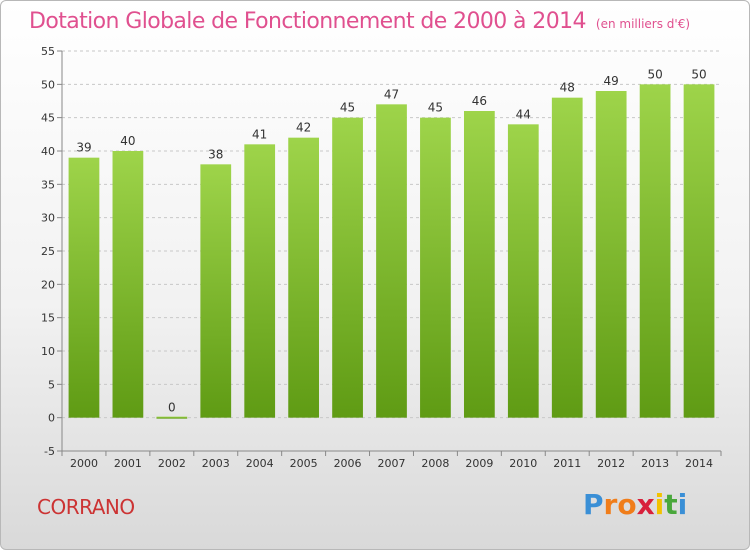 The width and height of the screenshot is (750, 550). Describe the element at coordinates (48, 118) in the screenshot. I see `y-tick-label: 45` at that location.